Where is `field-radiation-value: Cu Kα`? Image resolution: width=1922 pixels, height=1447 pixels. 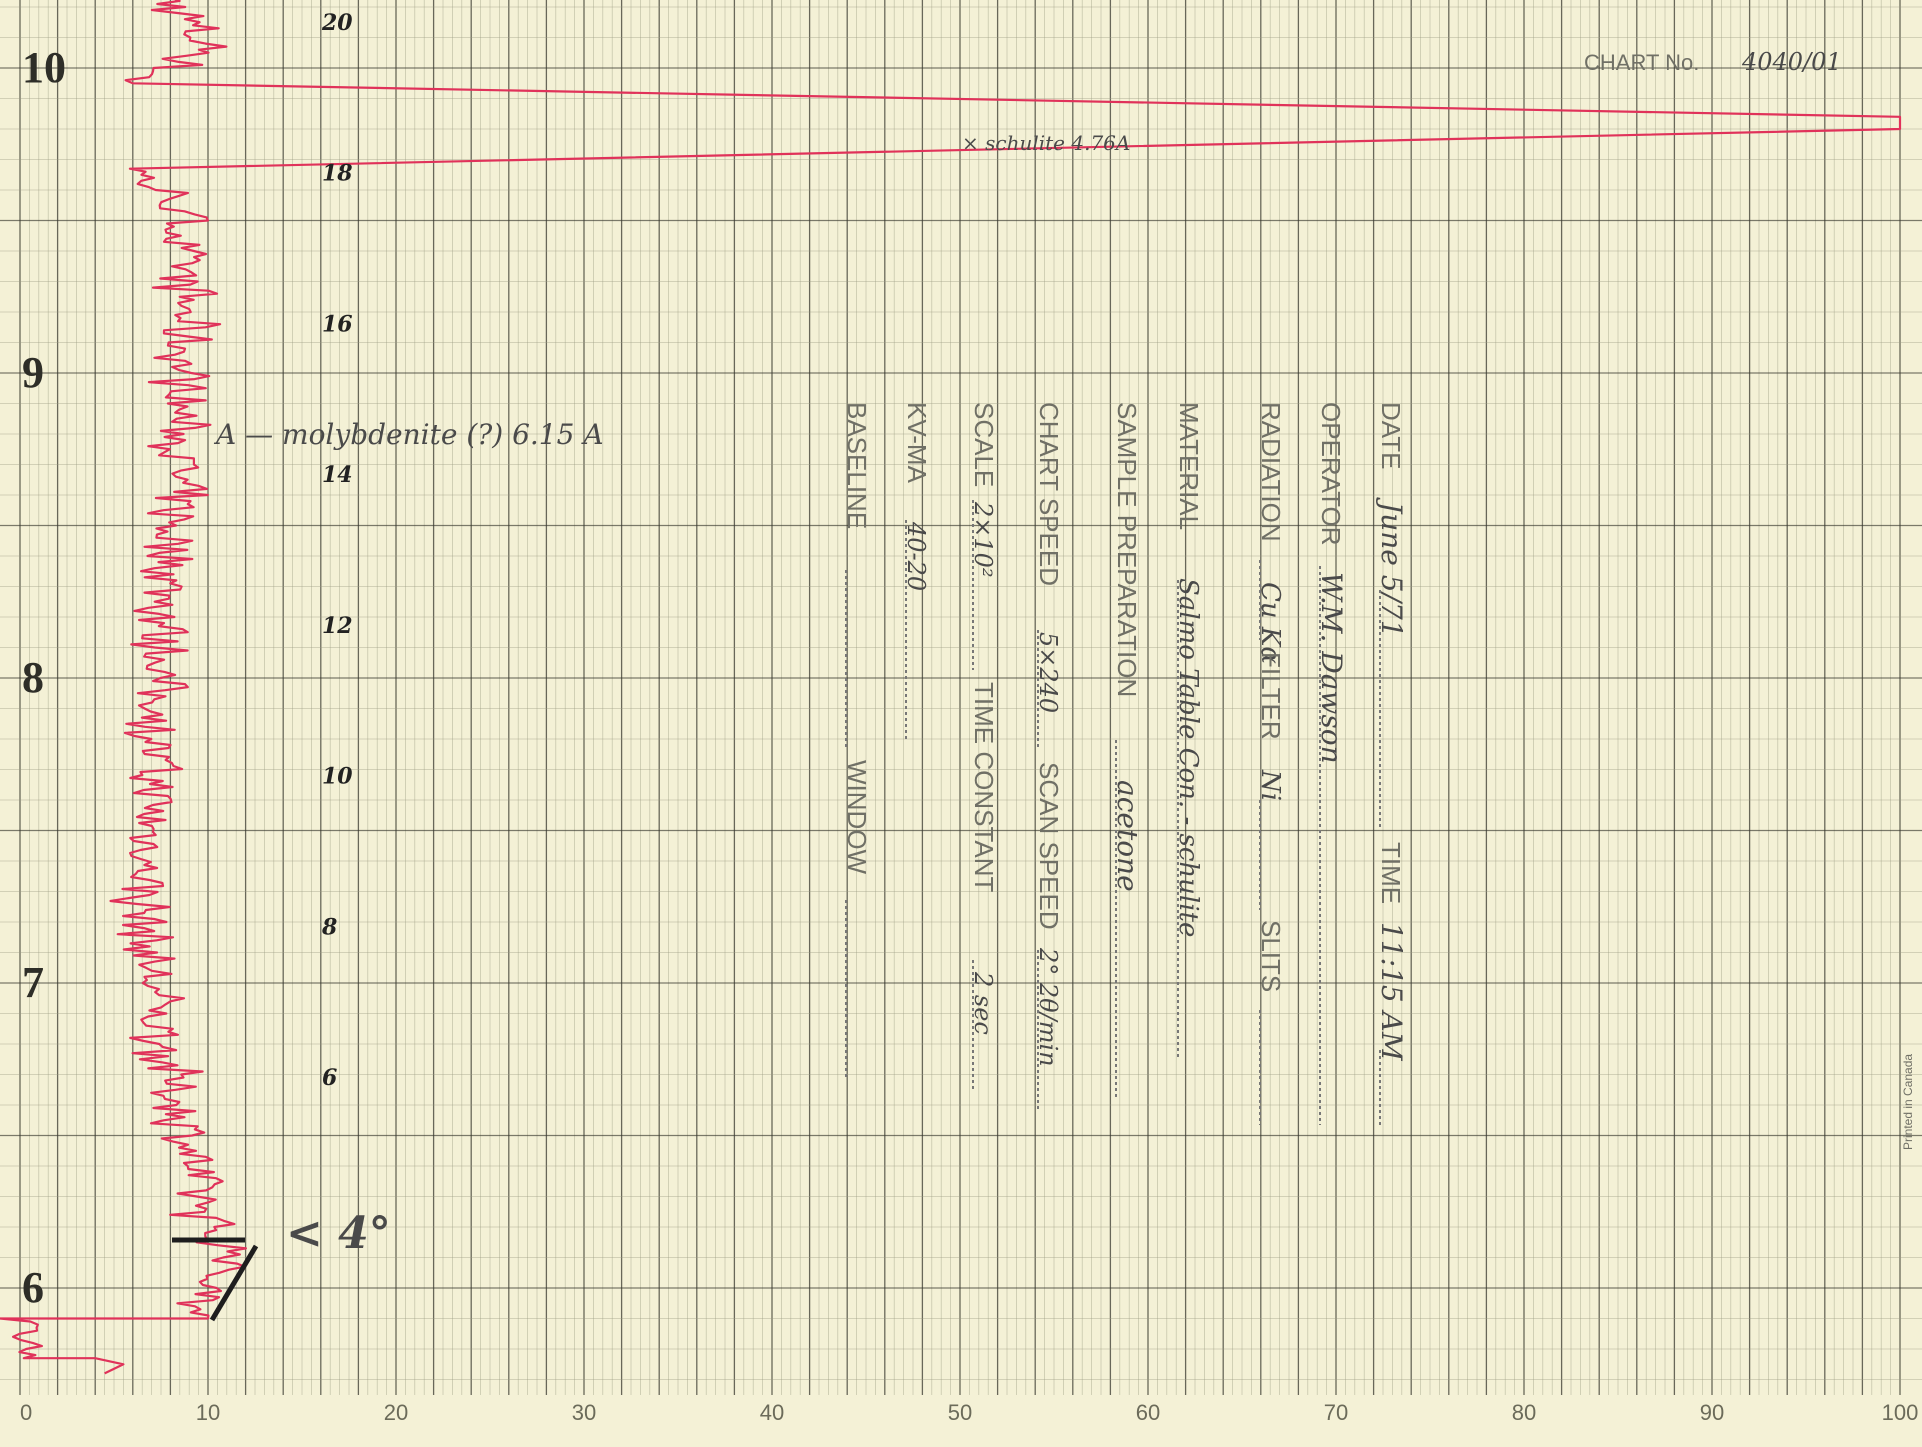 field-radiation-value: Cu Kα is located at coordinates (1270, 623).